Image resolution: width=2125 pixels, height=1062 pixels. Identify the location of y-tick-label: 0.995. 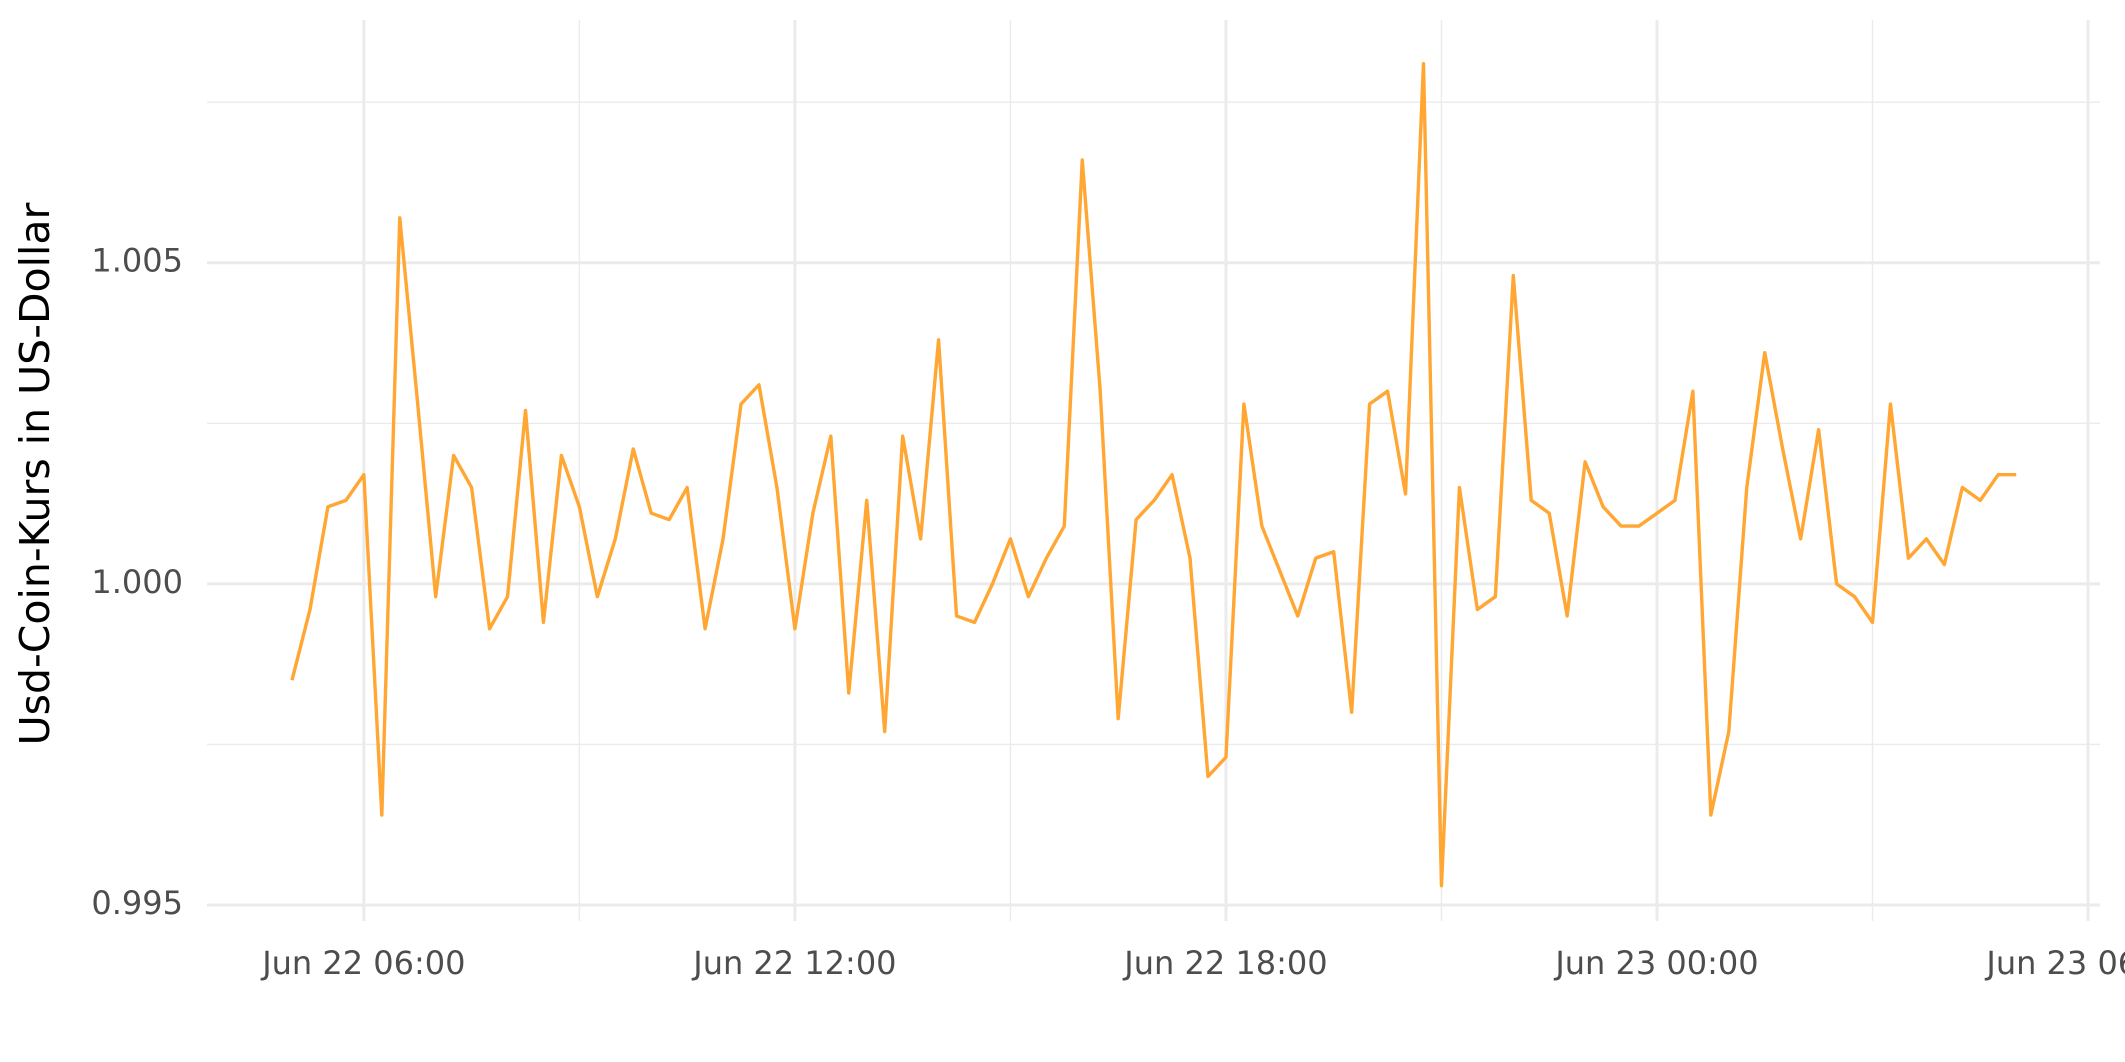
(137, 903).